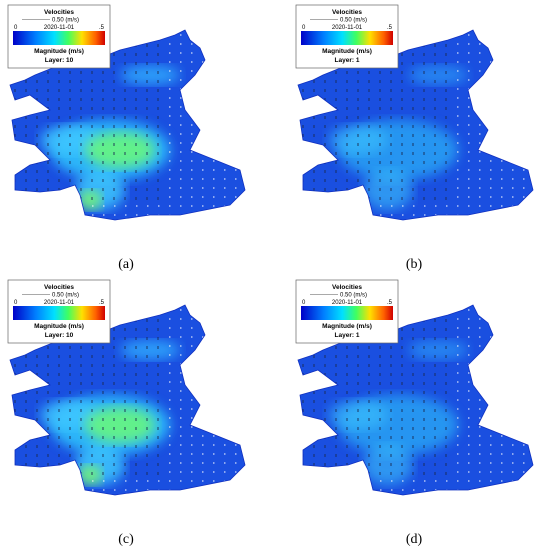 The width and height of the screenshot is (542, 550). I want to click on caption: (a), so click(126, 264).